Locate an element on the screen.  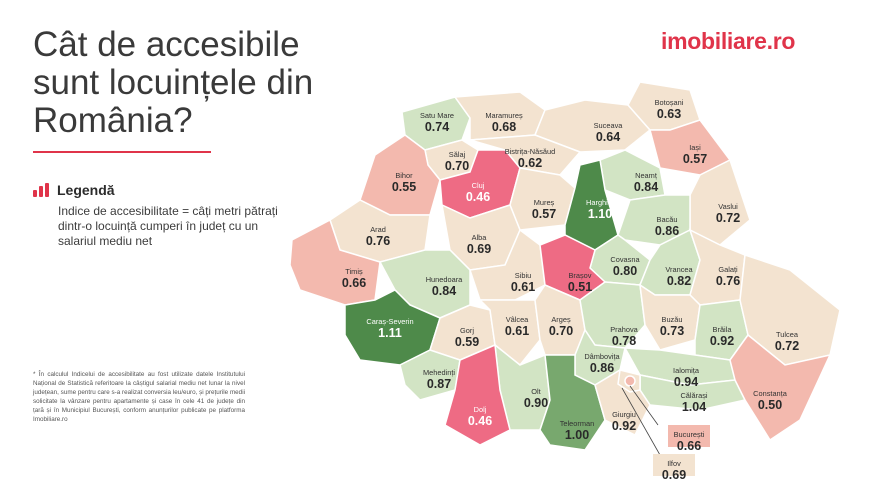
county-value-arges: 0.70 is located at coordinates (561, 331).